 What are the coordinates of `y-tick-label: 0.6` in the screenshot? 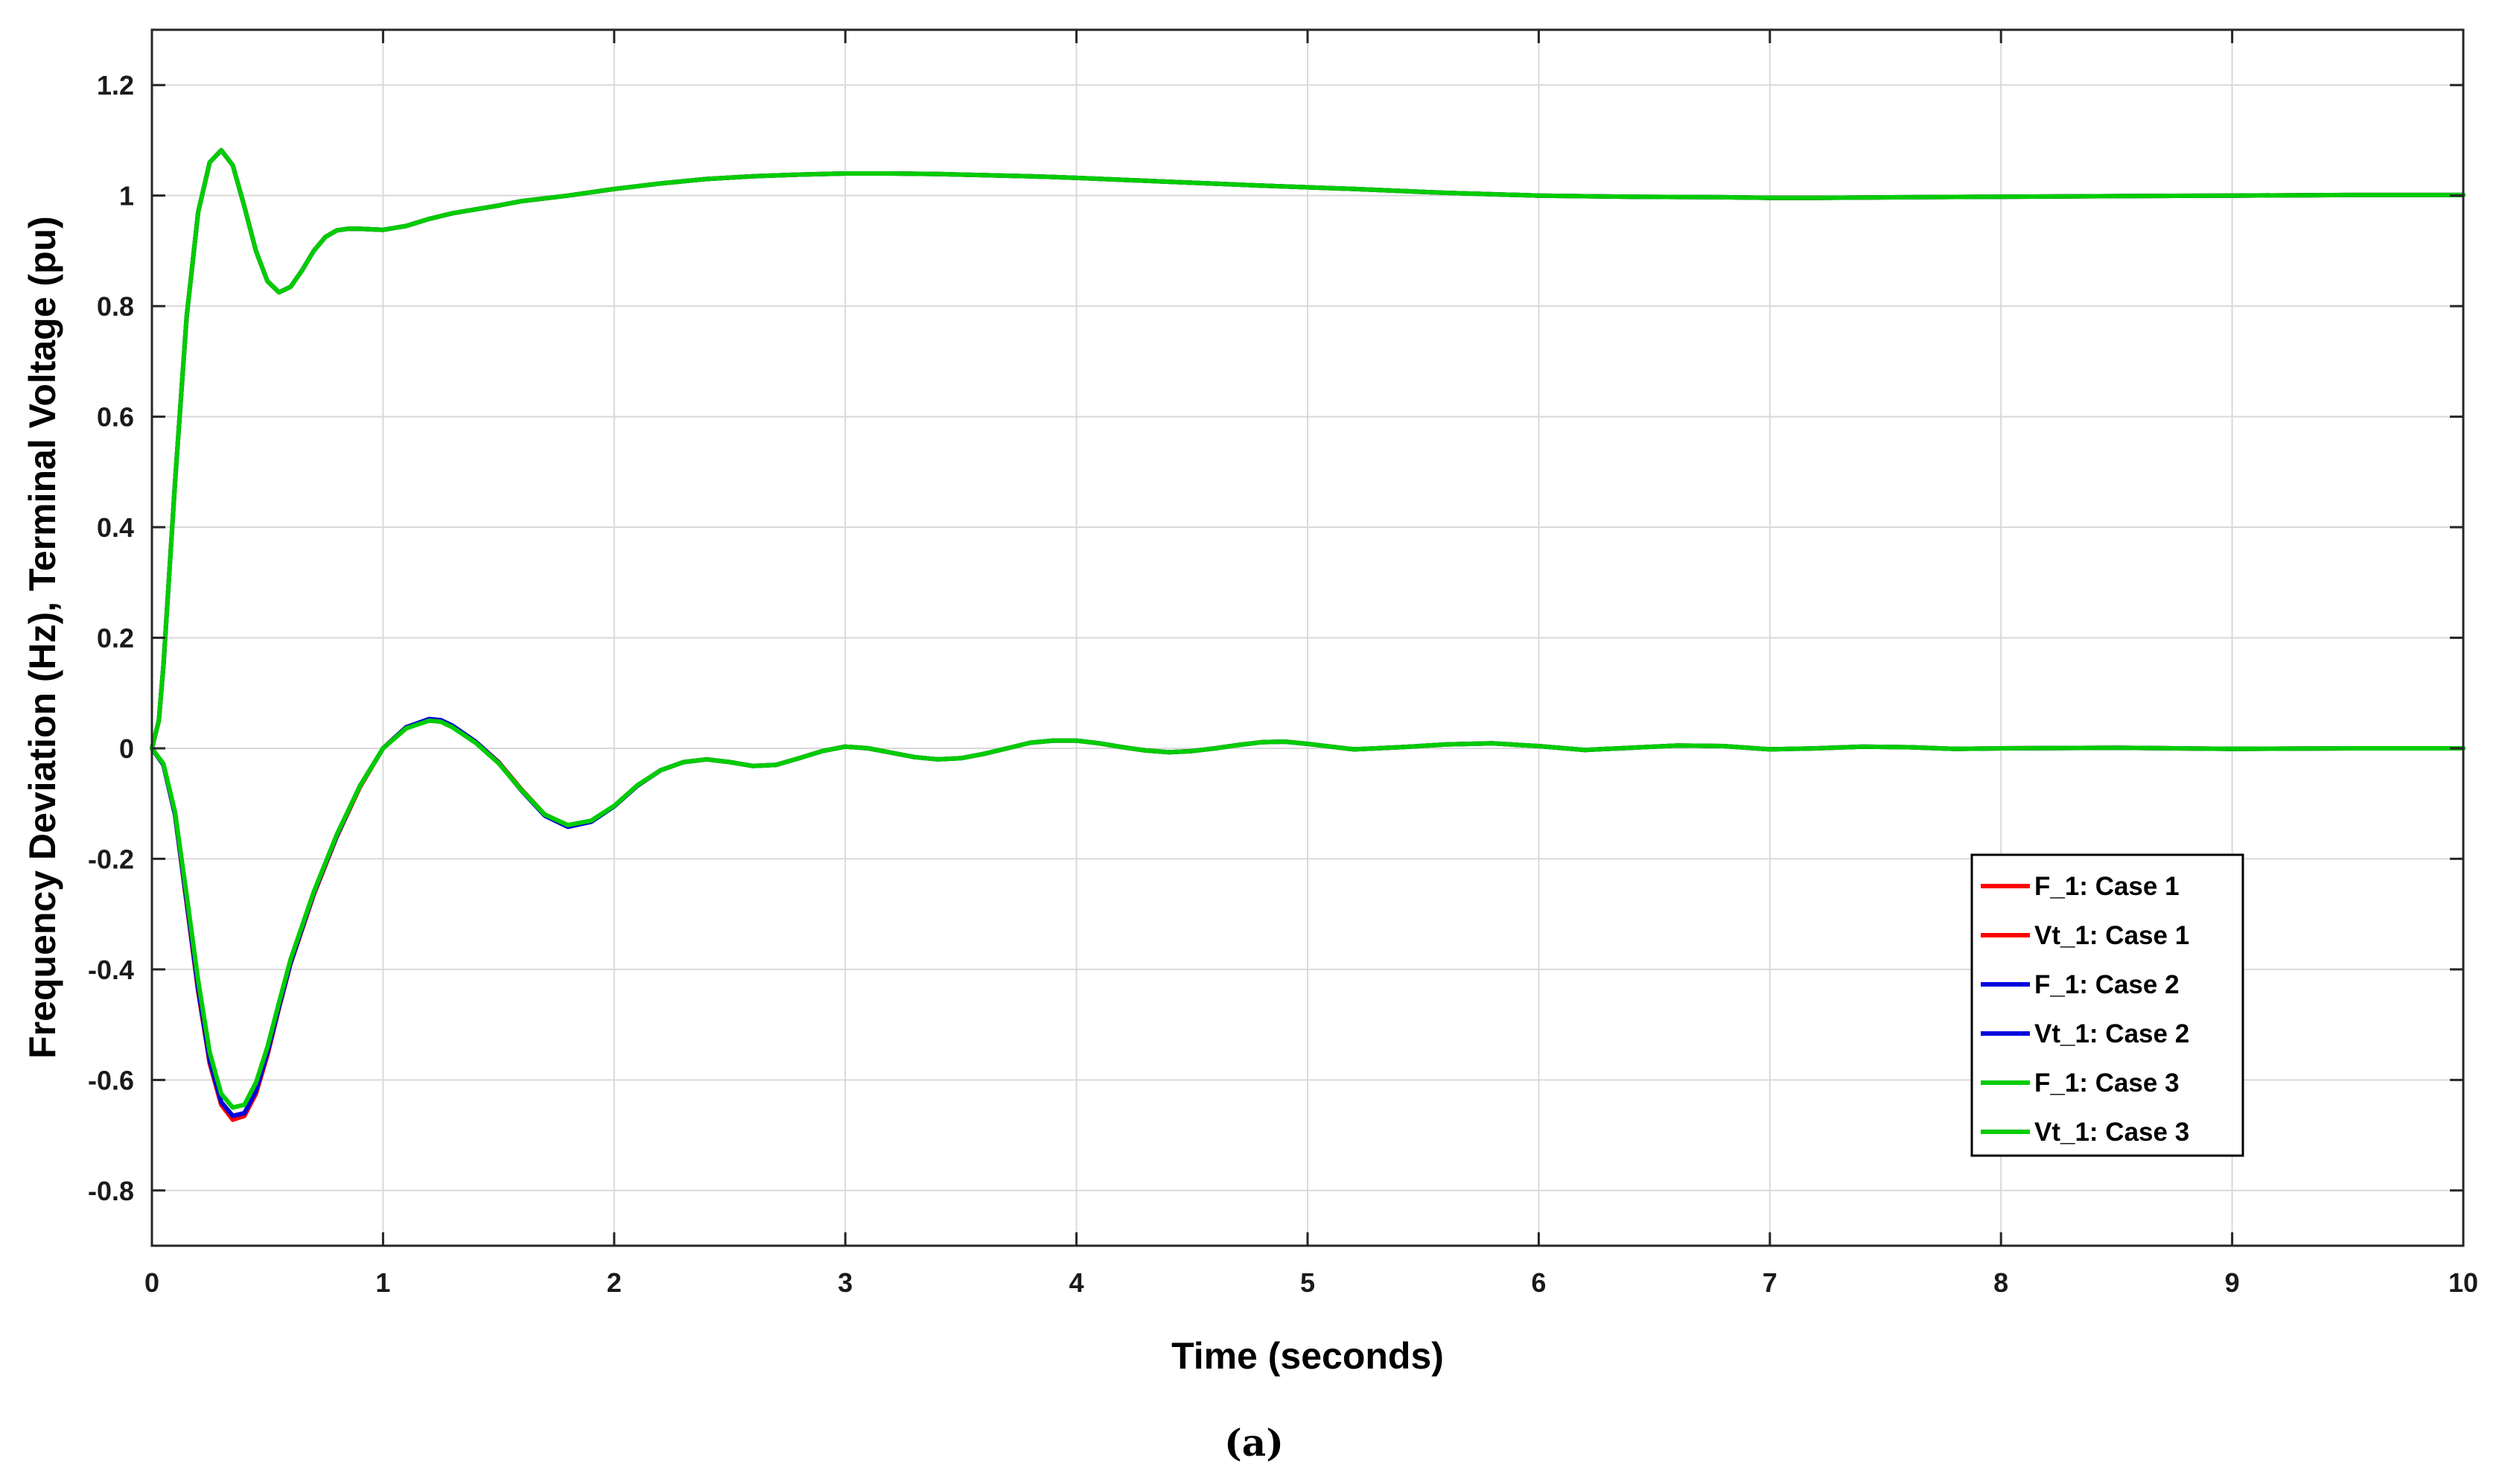 It's located at (116, 417).